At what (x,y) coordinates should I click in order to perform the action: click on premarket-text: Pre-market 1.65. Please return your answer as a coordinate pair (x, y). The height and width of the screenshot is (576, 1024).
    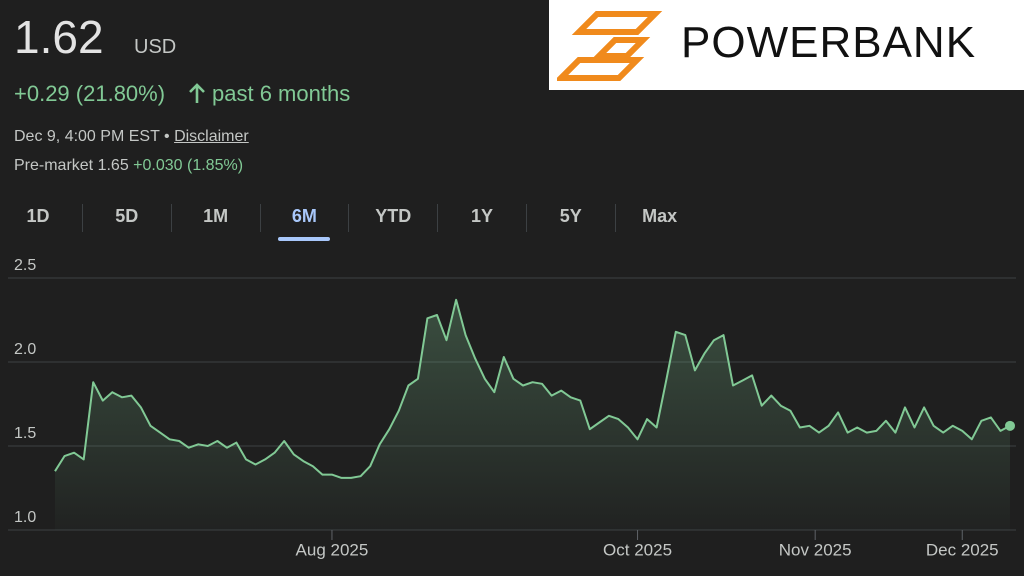
    Looking at the image, I should click on (71, 165).